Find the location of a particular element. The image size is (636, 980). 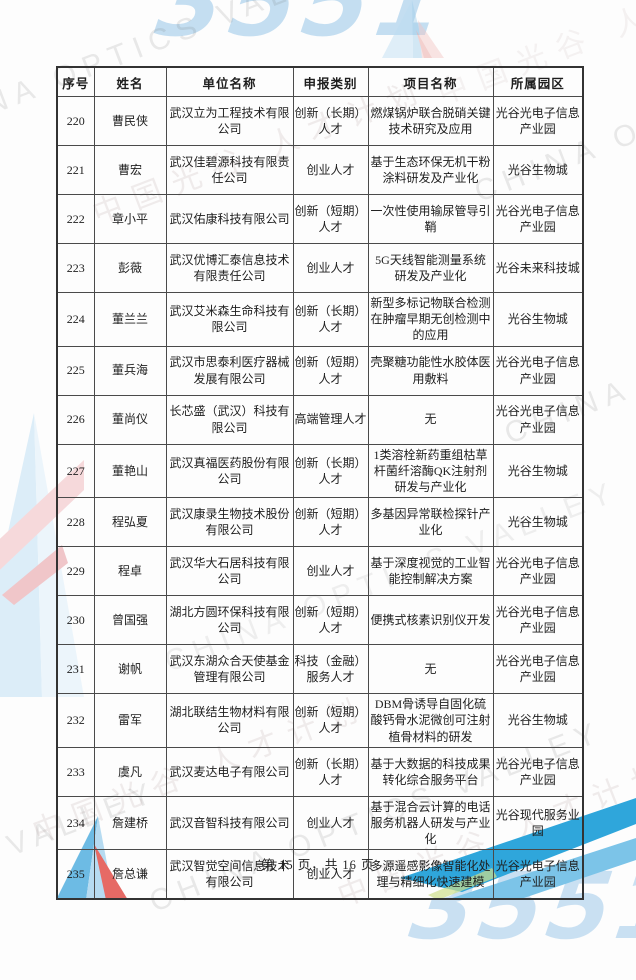

table-cell-company: 湖北方圆环保科技有限公司 is located at coordinates (229, 620).